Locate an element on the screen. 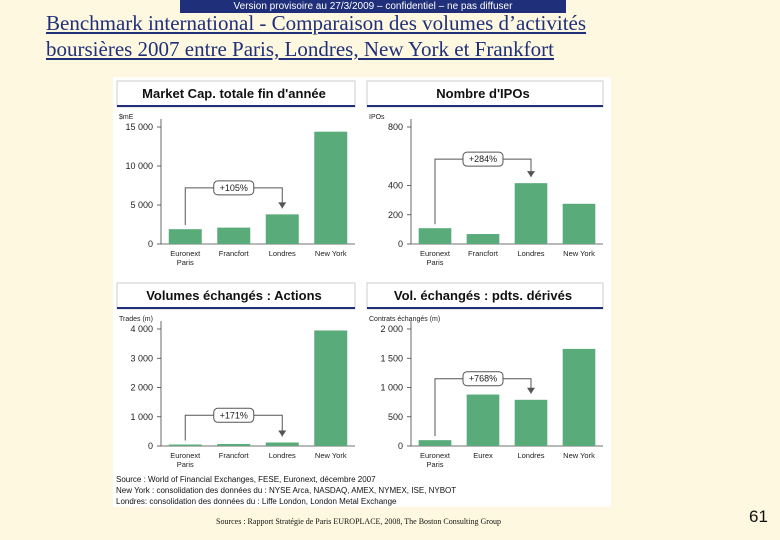 Image resolution: width=780 pixels, height=540 pixels. y-tick-label: 15 000 is located at coordinates (139, 127).